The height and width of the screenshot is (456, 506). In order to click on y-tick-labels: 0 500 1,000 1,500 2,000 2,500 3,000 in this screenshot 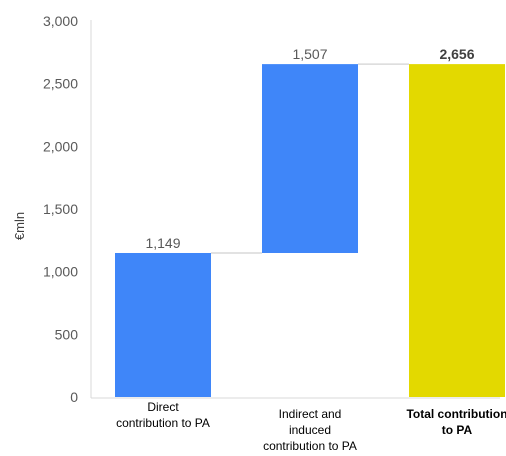, I will do `click(60, 209)`.